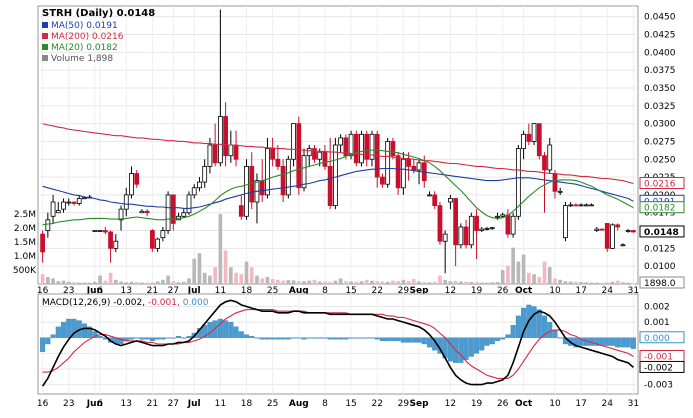 This screenshot has width=693, height=418. Describe the element at coordinates (660, 267) in the screenshot. I see `price-tick-label: 0.0100` at that location.